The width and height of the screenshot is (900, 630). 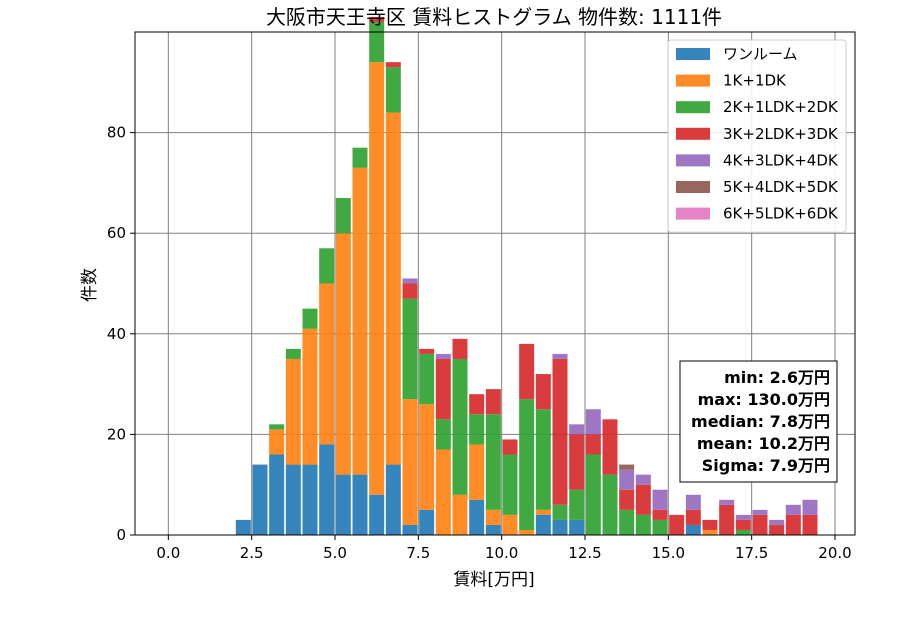 What do you see at coordinates (781, 160) in the screenshot?
I see `legend-label: 4K+3LDK+4DK` at bounding box center [781, 160].